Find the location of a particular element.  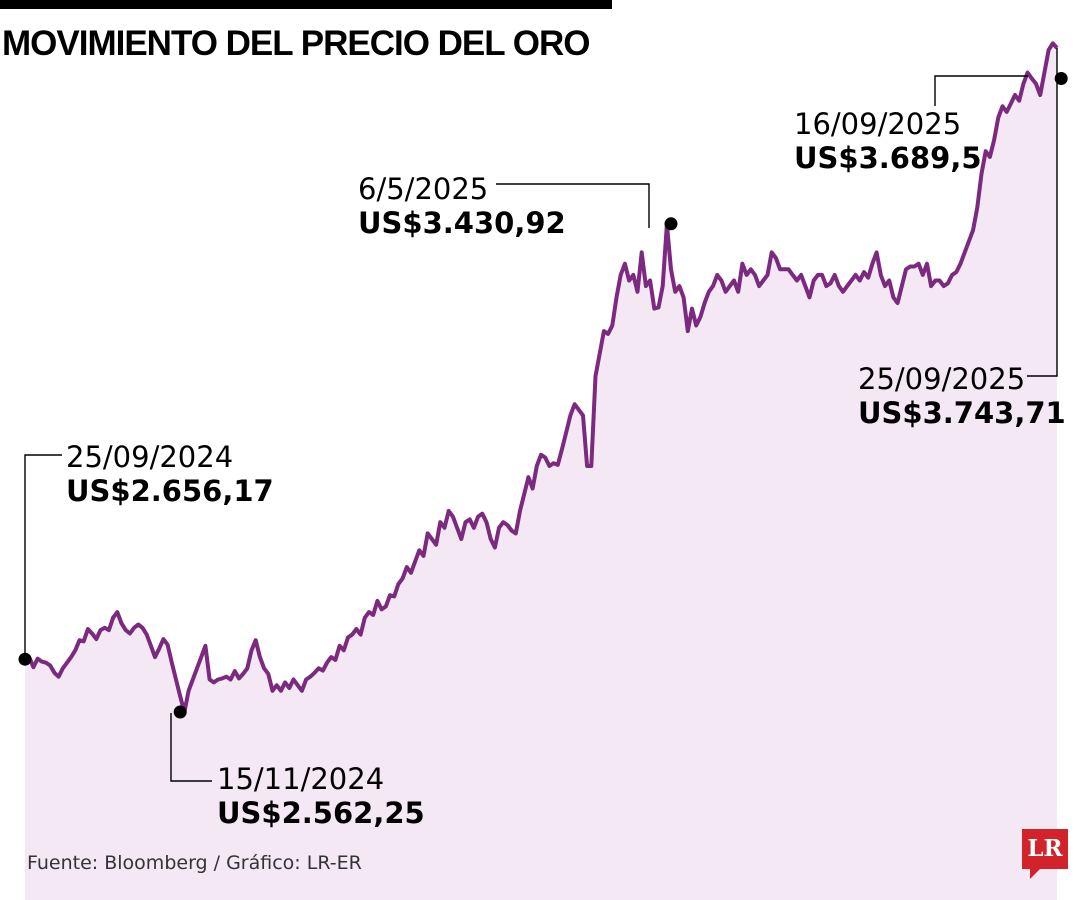

annotation-value: US$2.562,25 is located at coordinates (321, 813).